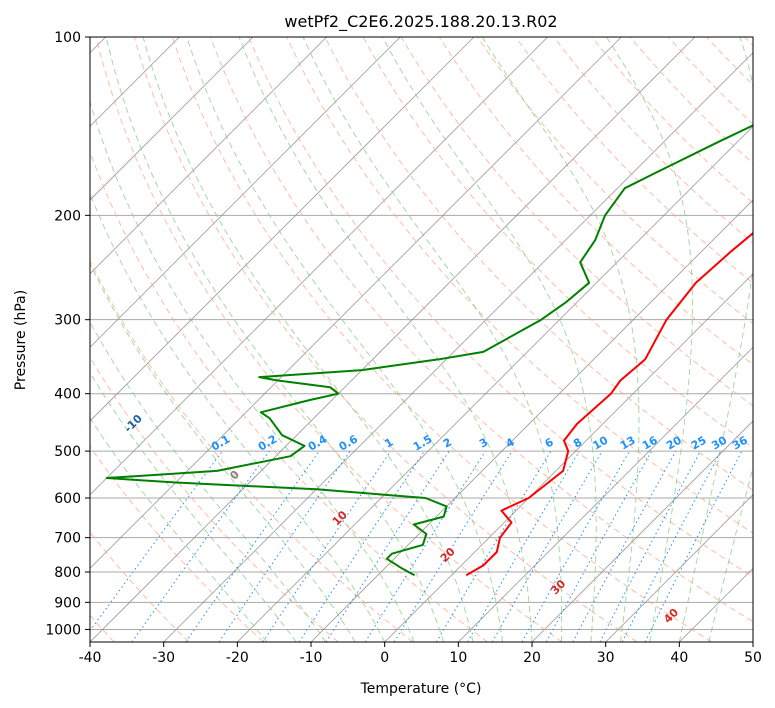  What do you see at coordinates (90, 658) in the screenshot?
I see `x-tick-label: -40` at bounding box center [90, 658].